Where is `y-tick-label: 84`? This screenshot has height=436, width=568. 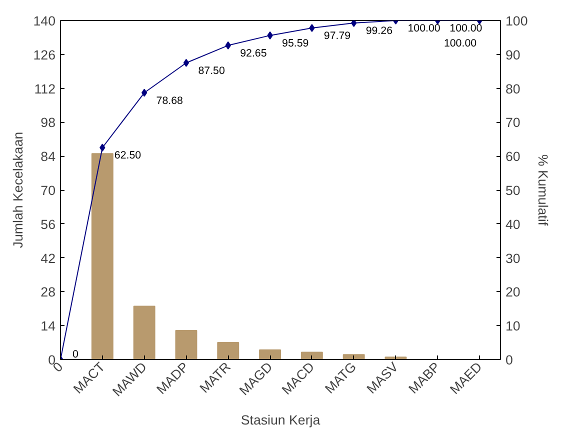
y-tick-label: 84 is located at coordinates (48, 156).